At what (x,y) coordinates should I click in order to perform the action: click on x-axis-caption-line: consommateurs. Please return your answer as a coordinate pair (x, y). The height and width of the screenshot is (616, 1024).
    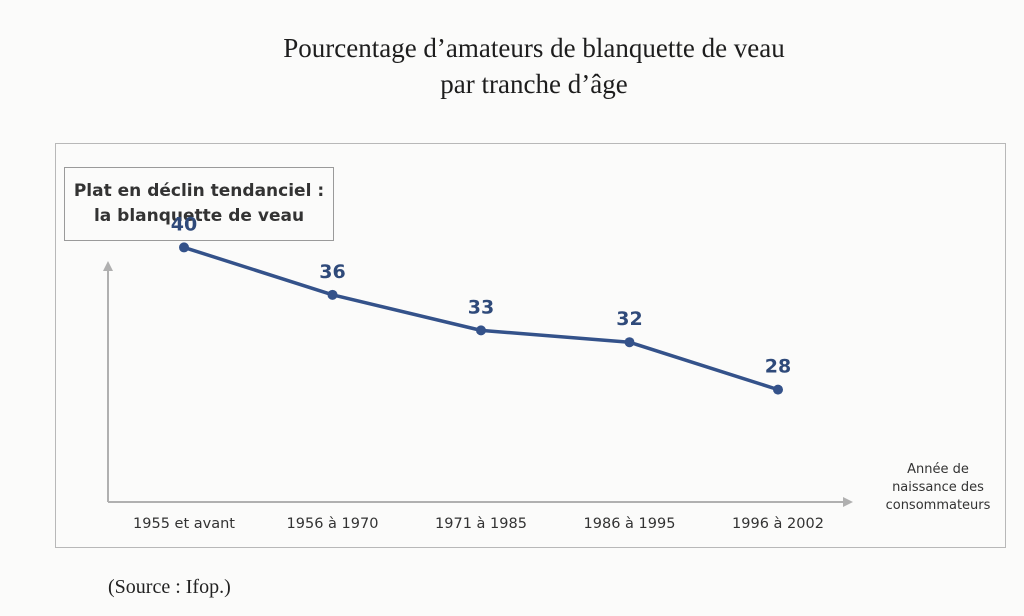
    Looking at the image, I should click on (938, 505).